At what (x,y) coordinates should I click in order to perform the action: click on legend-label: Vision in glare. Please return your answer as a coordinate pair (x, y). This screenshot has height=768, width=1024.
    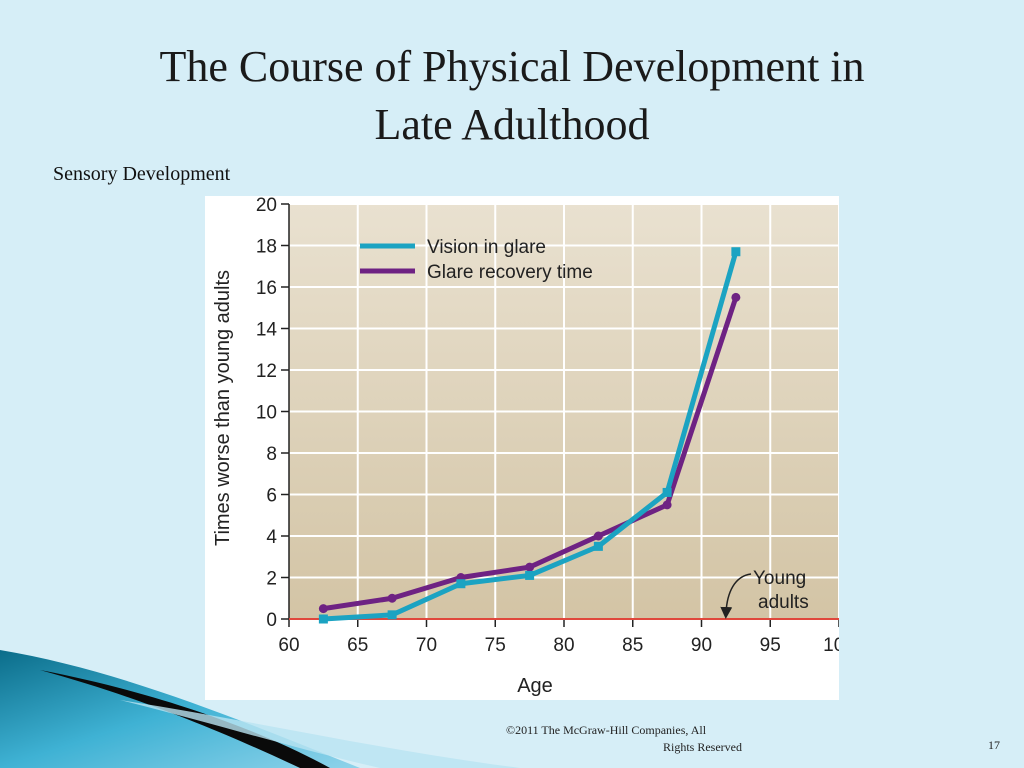
    Looking at the image, I should click on (486, 247).